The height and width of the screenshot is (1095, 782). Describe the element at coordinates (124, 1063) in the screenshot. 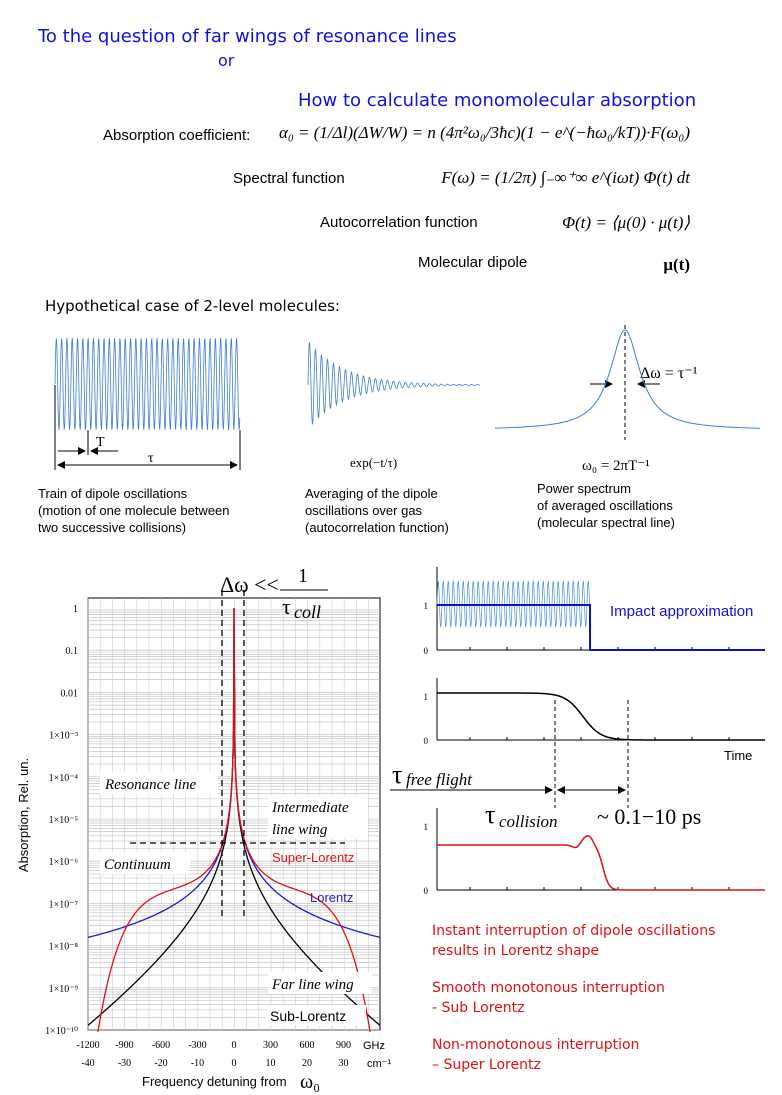

I see `x-tick-label: -30` at that location.